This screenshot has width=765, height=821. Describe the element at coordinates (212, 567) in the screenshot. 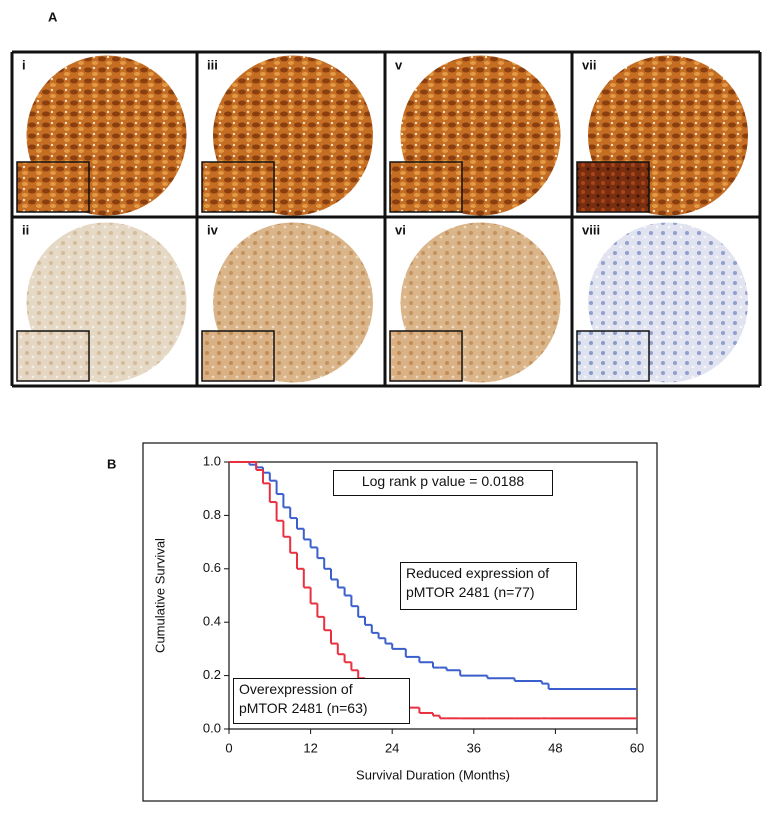

I see `y-tick-label: 0.6` at that location.